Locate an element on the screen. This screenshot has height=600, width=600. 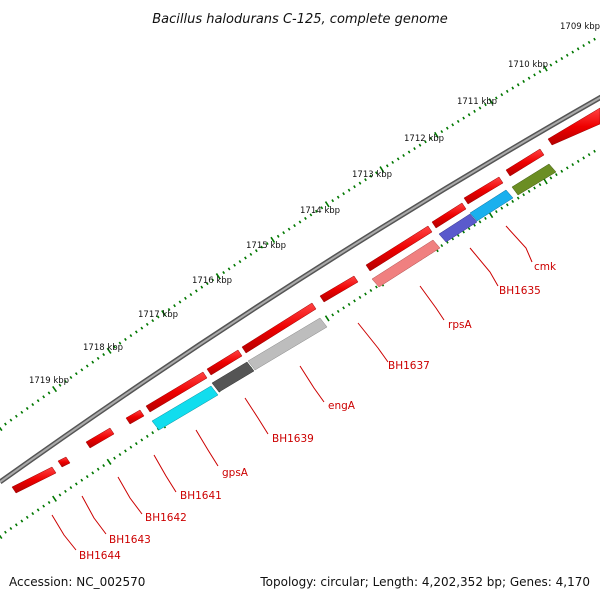
gene-label-bh1642: BH1642 is located at coordinates (166, 518).